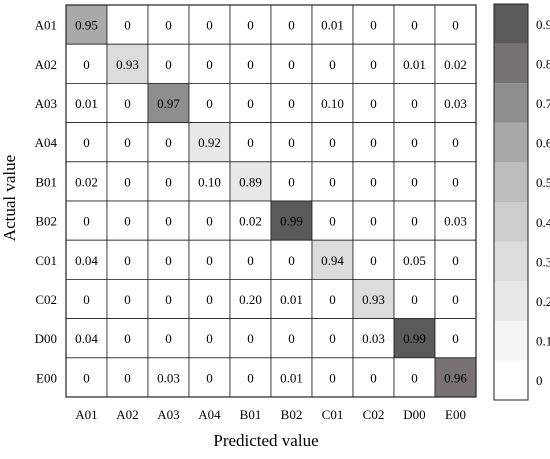 The image size is (550, 459). I want to click on colorbar-tick-labels: 0 0.1 0.2 0.3 0.4 0.5 0.6 0.7 0.8 0.9, so click(543, 202).